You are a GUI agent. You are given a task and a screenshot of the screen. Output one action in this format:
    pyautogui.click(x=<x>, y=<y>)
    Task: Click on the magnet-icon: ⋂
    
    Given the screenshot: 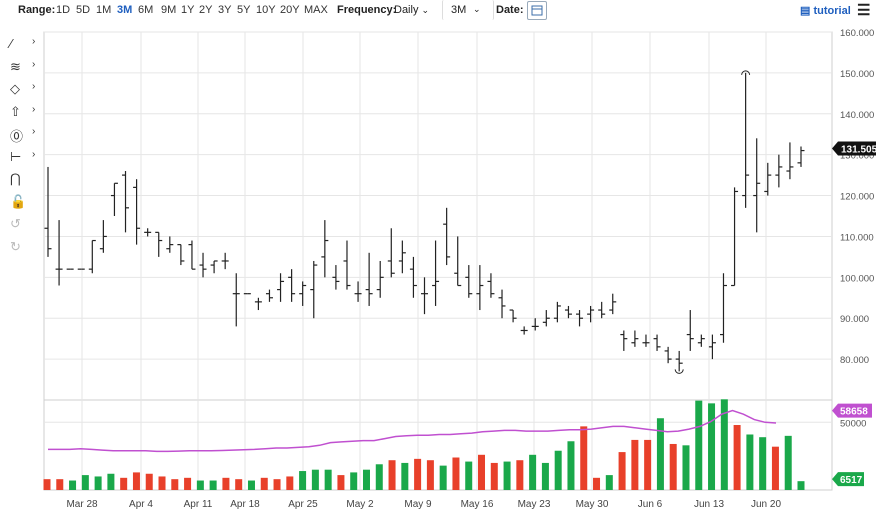 What is the action you would take?
    pyautogui.click(x=15, y=178)
    